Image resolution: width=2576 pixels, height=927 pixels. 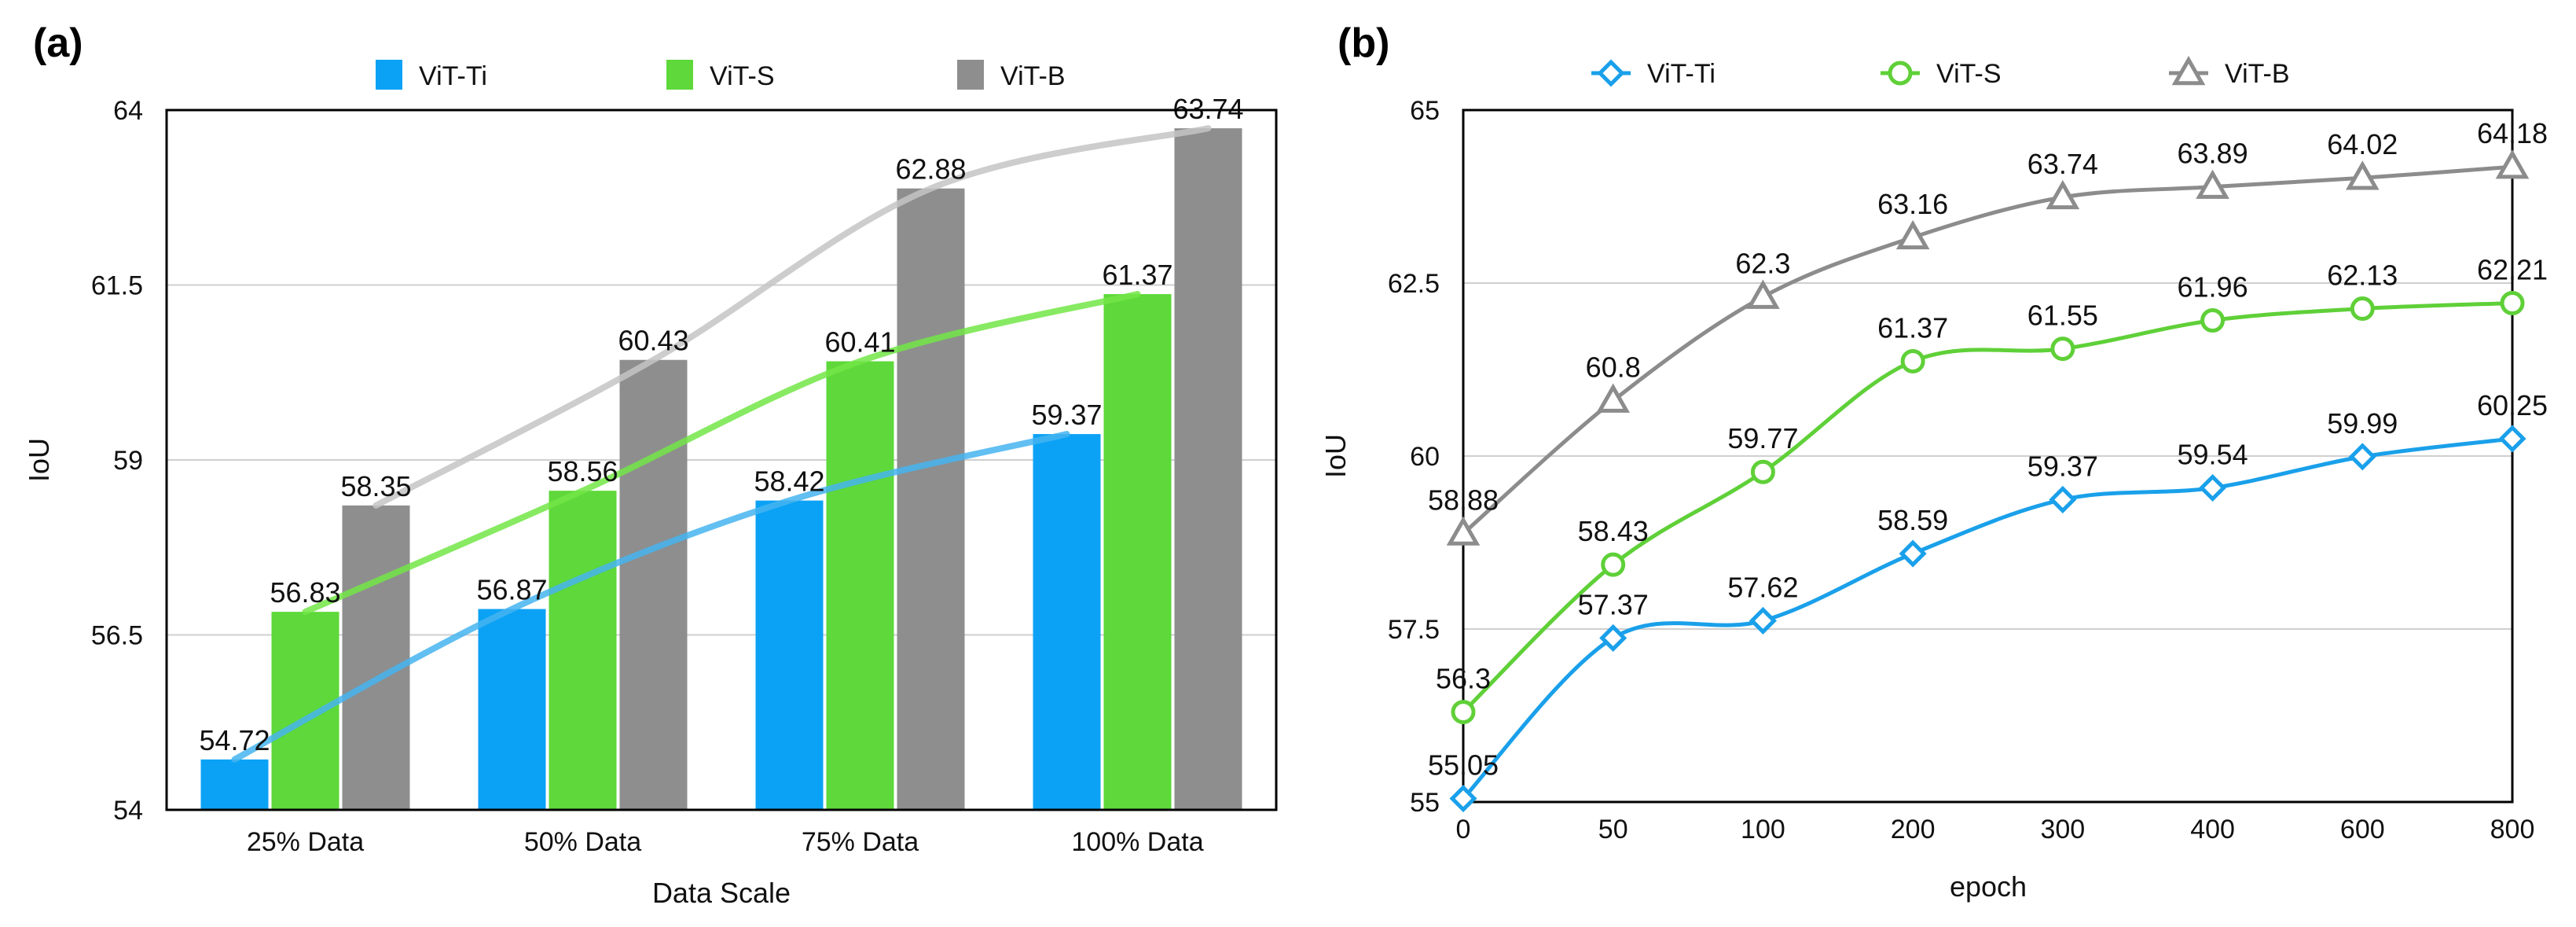 What do you see at coordinates (2213, 454) in the screenshot?
I see `point-label-vit-ti-epoch-400: 59.54` at bounding box center [2213, 454].